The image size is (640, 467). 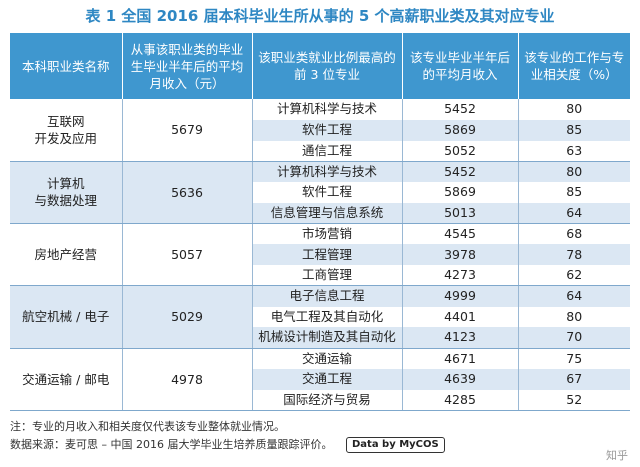 I want to click on table-row: 工程管理 3978 78, so click(x=320, y=254).